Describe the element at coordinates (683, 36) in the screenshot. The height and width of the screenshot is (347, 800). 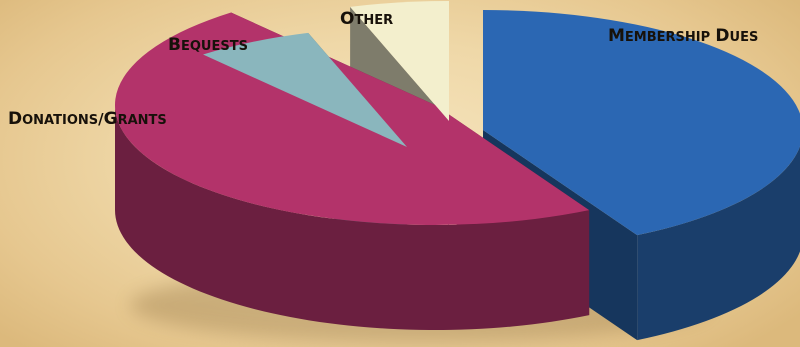
I see `slice-label-membership-dues: MEMBERSHIP DUES` at that location.